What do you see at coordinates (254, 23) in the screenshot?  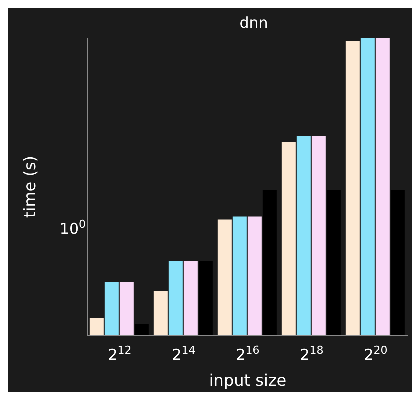 I see `chart-title: dnn` at bounding box center [254, 23].